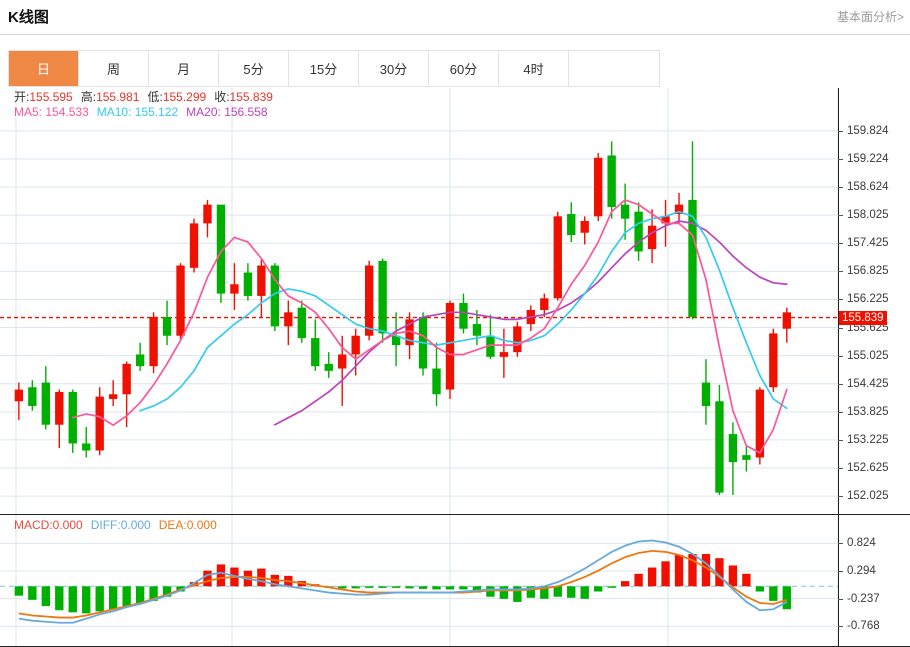  I want to click on diff-label: DIFF:, so click(105, 525).